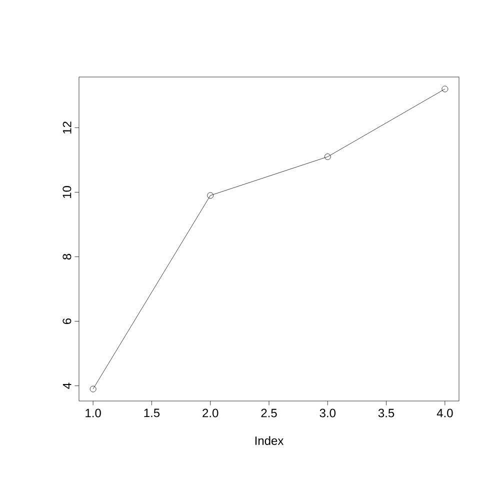 Image resolution: width=500 pixels, height=500 pixels. What do you see at coordinates (210, 413) in the screenshot?
I see `x-tick-label: 2.0` at bounding box center [210, 413].